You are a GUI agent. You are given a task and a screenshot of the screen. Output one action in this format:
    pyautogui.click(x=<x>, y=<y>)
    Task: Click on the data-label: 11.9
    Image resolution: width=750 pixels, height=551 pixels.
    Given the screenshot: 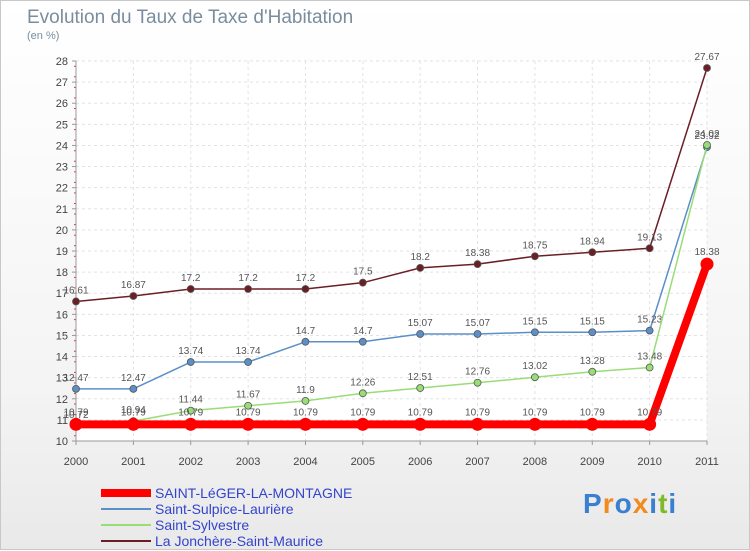 What is the action you would take?
    pyautogui.click(x=305, y=390)
    